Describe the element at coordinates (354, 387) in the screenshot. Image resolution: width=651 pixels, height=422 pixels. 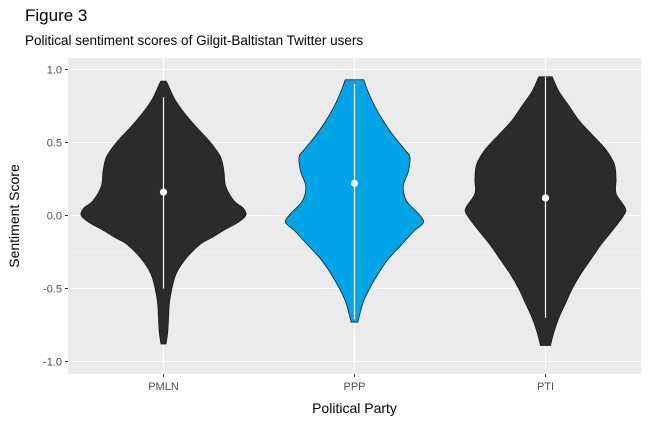
I see `x-tick-label: PPP` at that location.